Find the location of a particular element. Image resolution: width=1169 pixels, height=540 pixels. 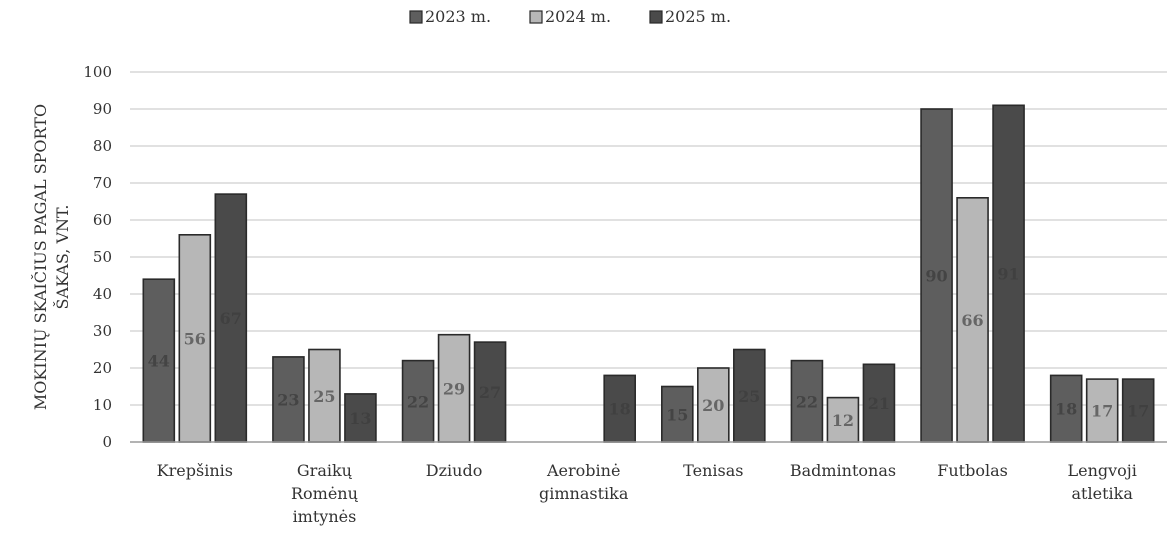

data-label: 56 is located at coordinates (195, 338).